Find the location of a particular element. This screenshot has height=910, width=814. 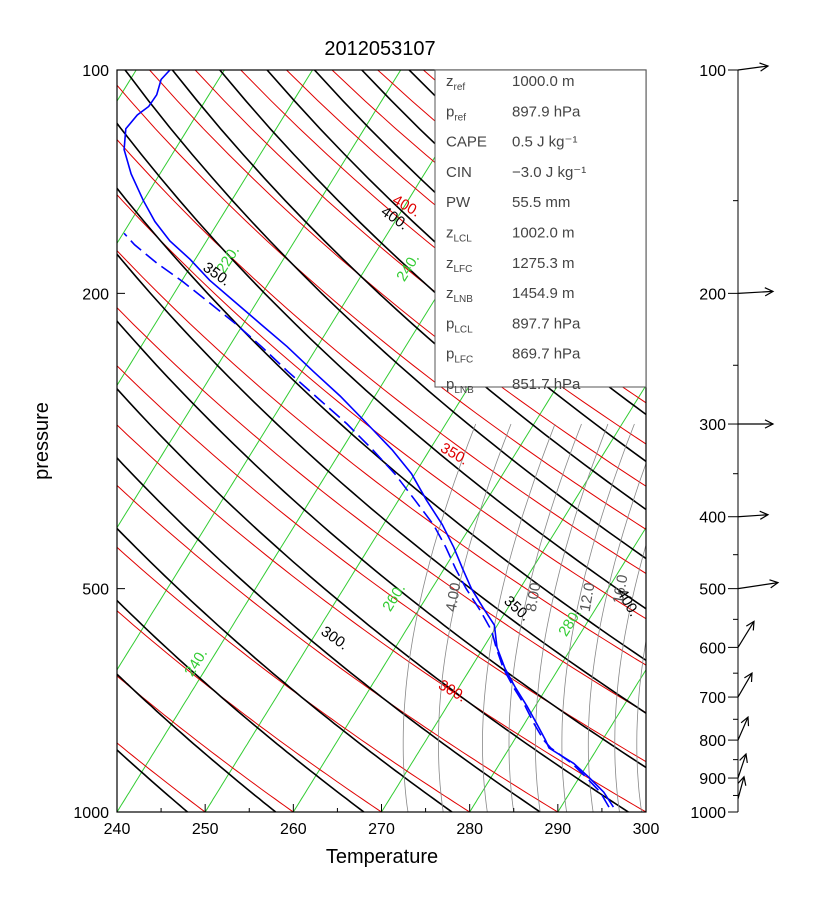

y-tick-label: 200 is located at coordinates (95, 294).